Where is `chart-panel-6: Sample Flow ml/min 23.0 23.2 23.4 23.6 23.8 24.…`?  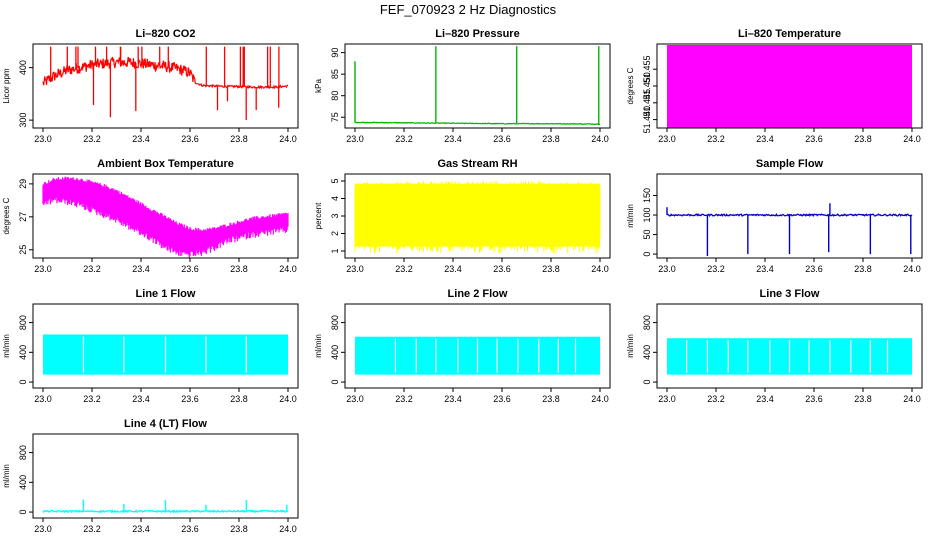
chart-panel-6: Sample Flow ml/min 23.0 23.2 23.4 23.6 23.8 24.… is located at coordinates (774, 216).